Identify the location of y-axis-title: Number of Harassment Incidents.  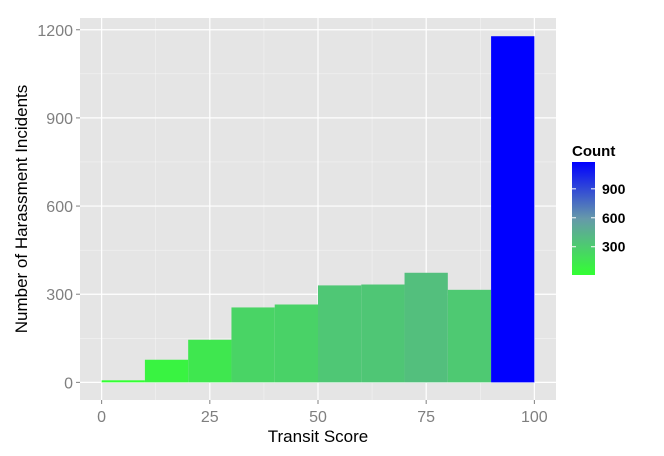
(21, 209).